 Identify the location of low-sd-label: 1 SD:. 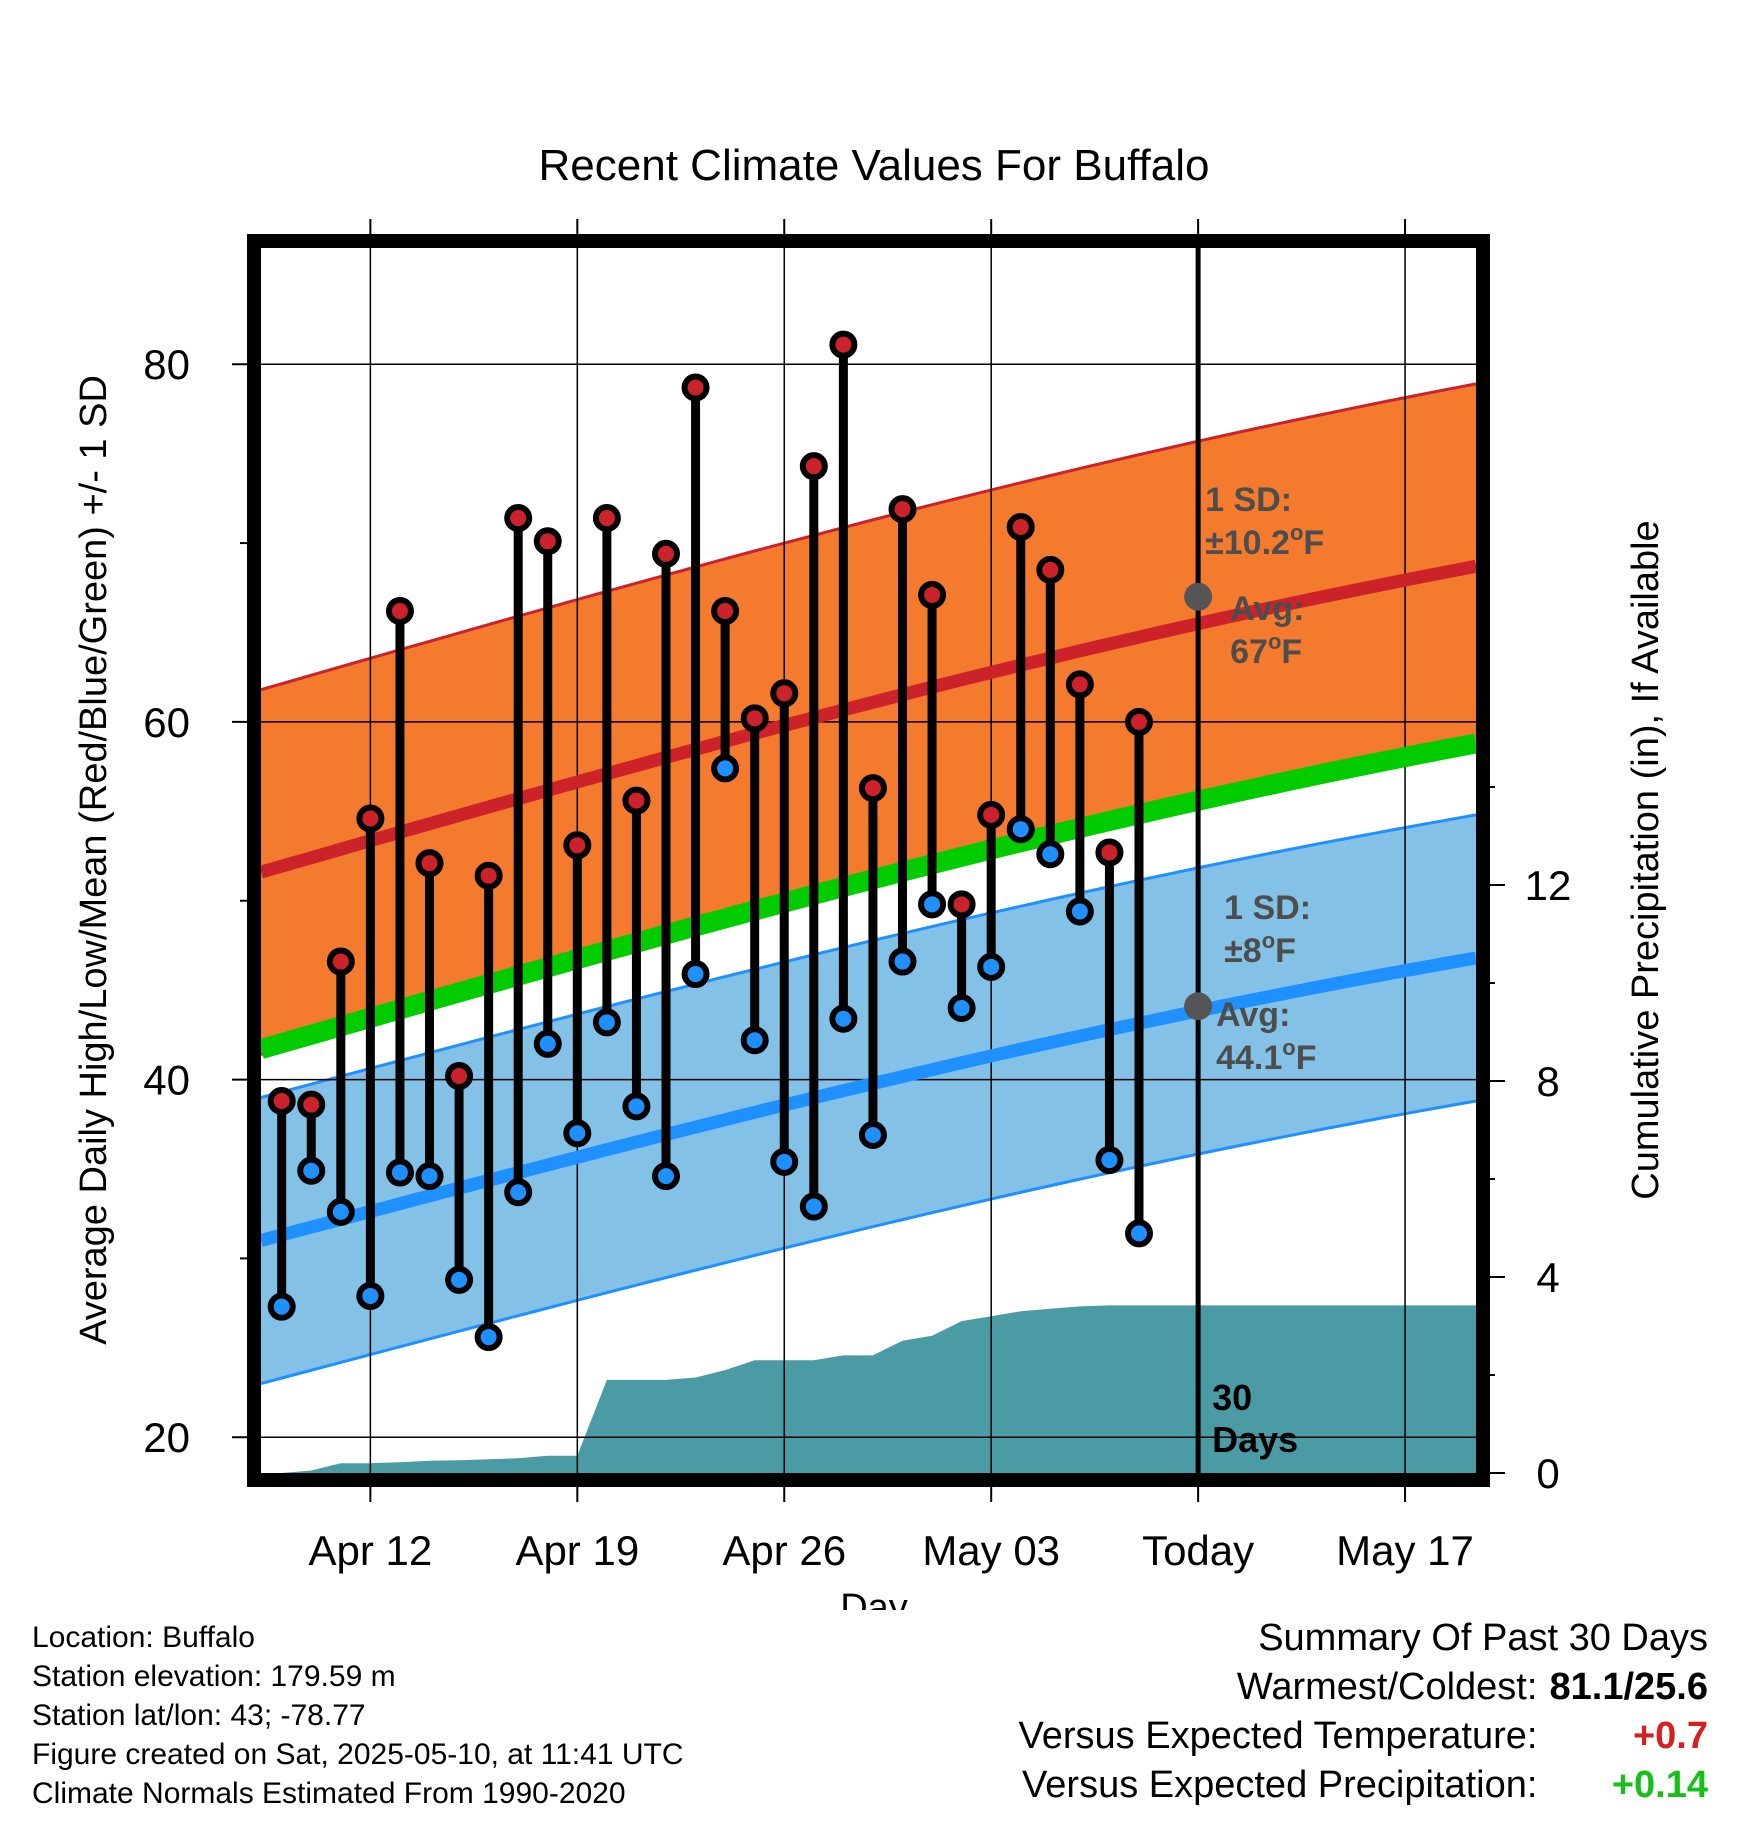
(1267, 908).